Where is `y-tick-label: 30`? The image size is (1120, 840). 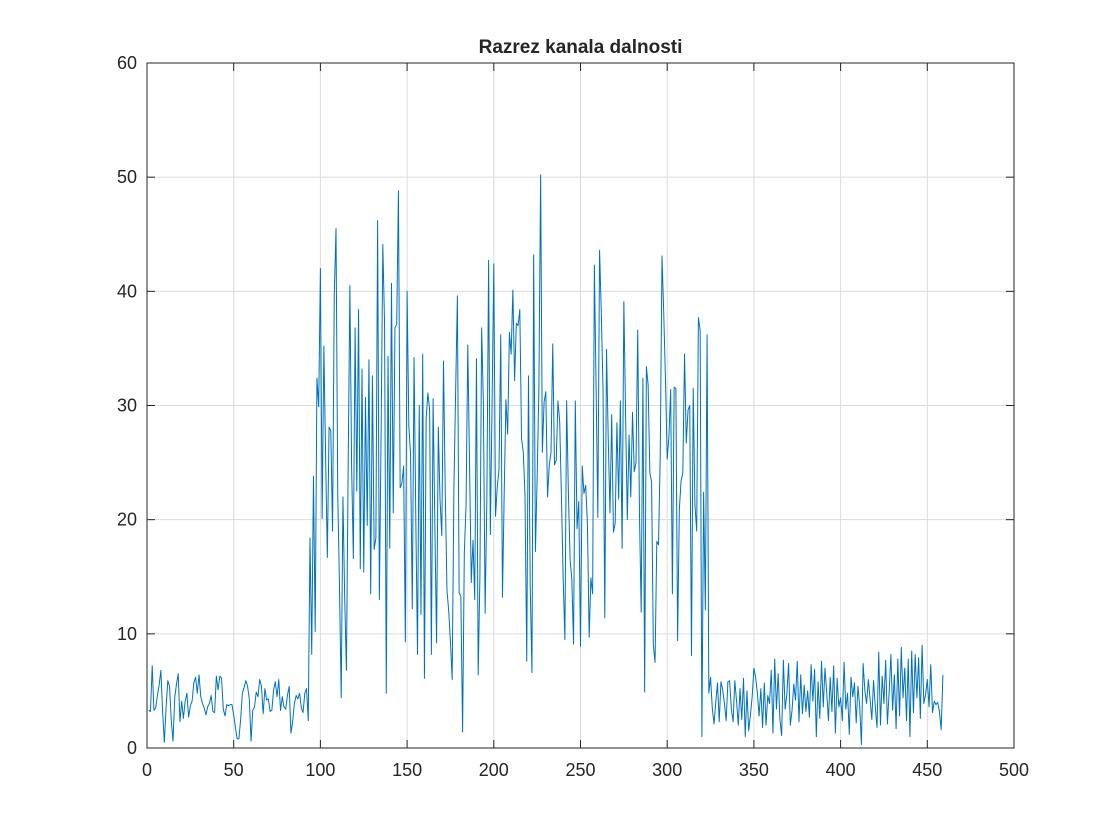
y-tick-label: 30 is located at coordinates (127, 406).